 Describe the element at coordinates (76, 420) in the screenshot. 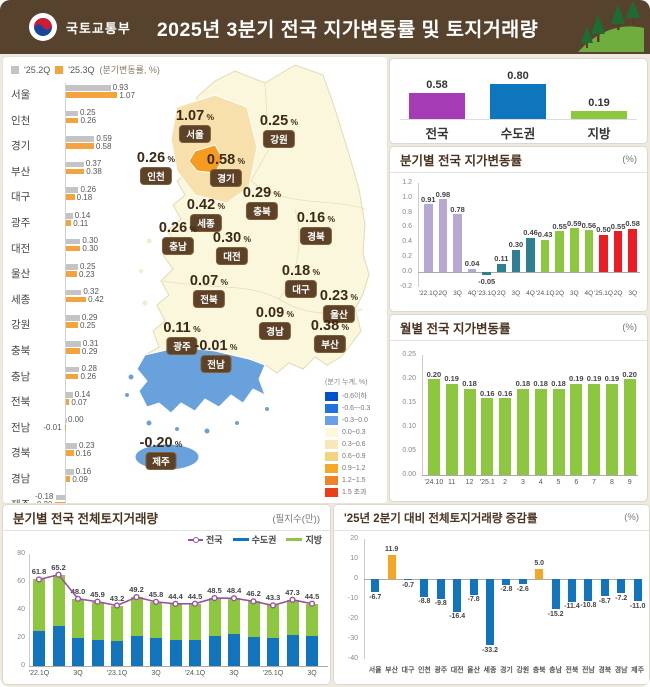

I see `regional-value: 0.00` at that location.